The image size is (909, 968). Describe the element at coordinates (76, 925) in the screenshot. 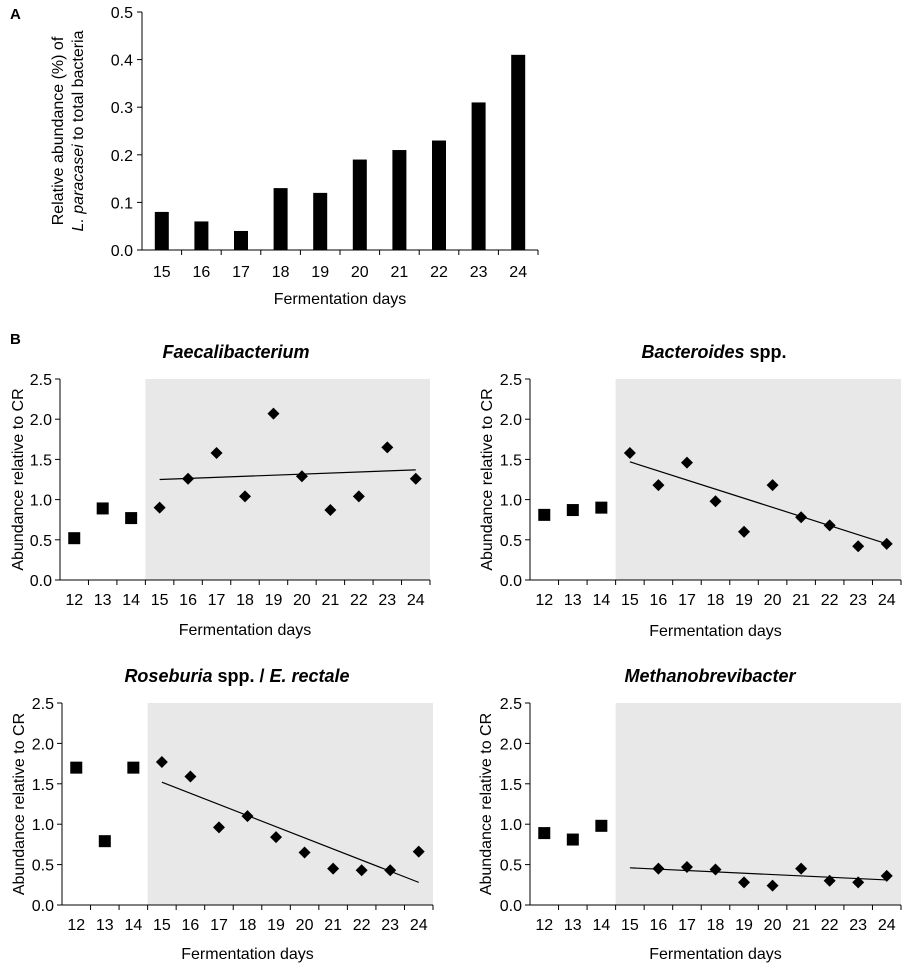

I see `chart-roseburia-x-tick-label: 12` at that location.